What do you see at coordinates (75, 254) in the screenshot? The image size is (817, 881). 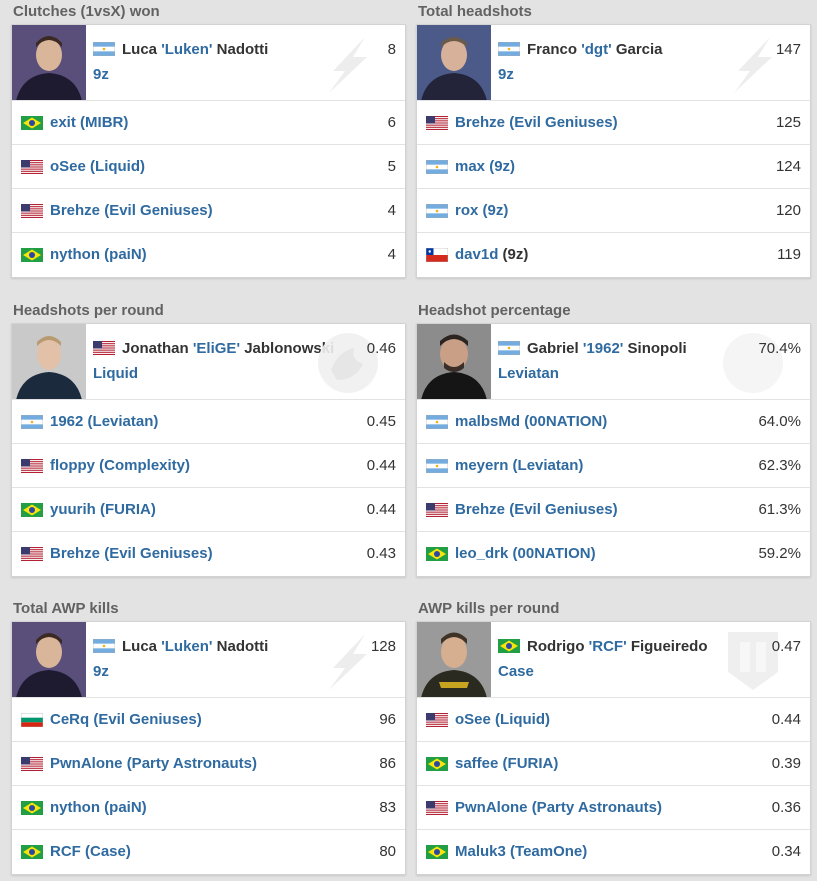 I see `player-name: nython` at bounding box center [75, 254].